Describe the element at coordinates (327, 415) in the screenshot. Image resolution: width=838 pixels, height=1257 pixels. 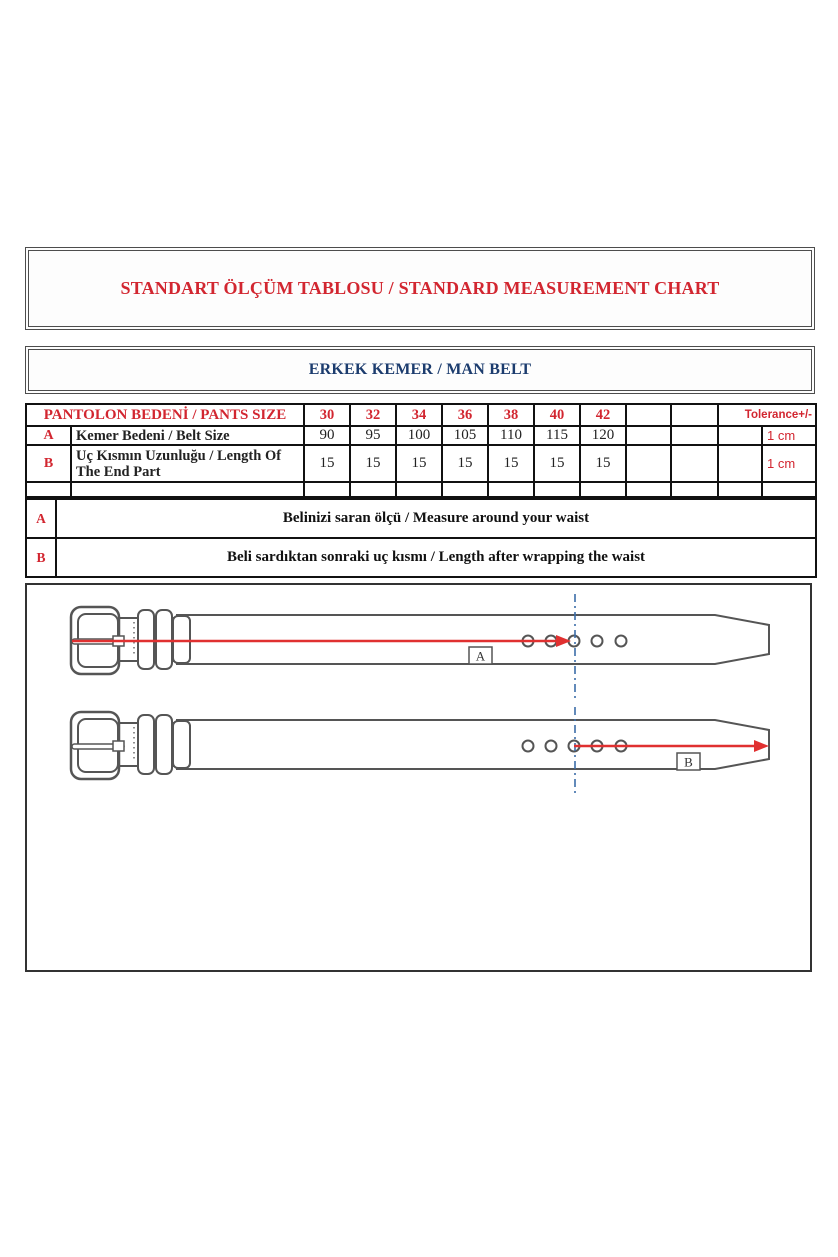
I see `size-col-header: 30` at that location.